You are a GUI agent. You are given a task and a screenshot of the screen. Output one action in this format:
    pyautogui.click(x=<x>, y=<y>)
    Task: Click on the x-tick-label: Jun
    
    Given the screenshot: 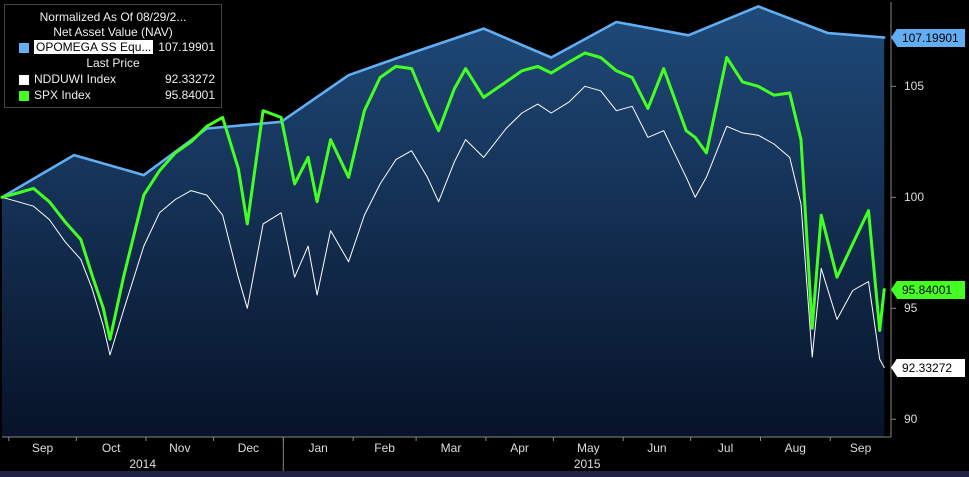 What is the action you would take?
    pyautogui.click(x=657, y=448)
    